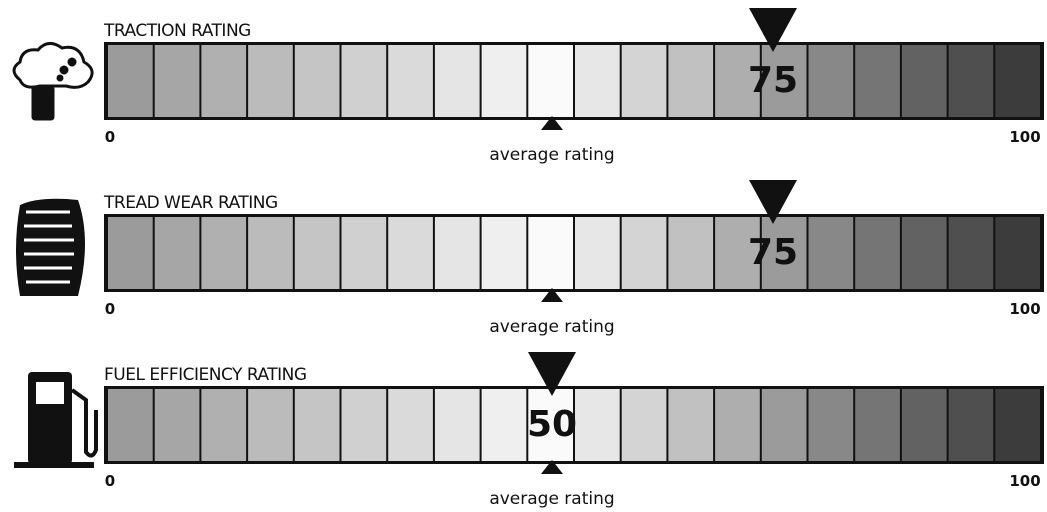  What do you see at coordinates (177, 31) in the screenshot?
I see `rating-title: TRACTION RATING` at bounding box center [177, 31].